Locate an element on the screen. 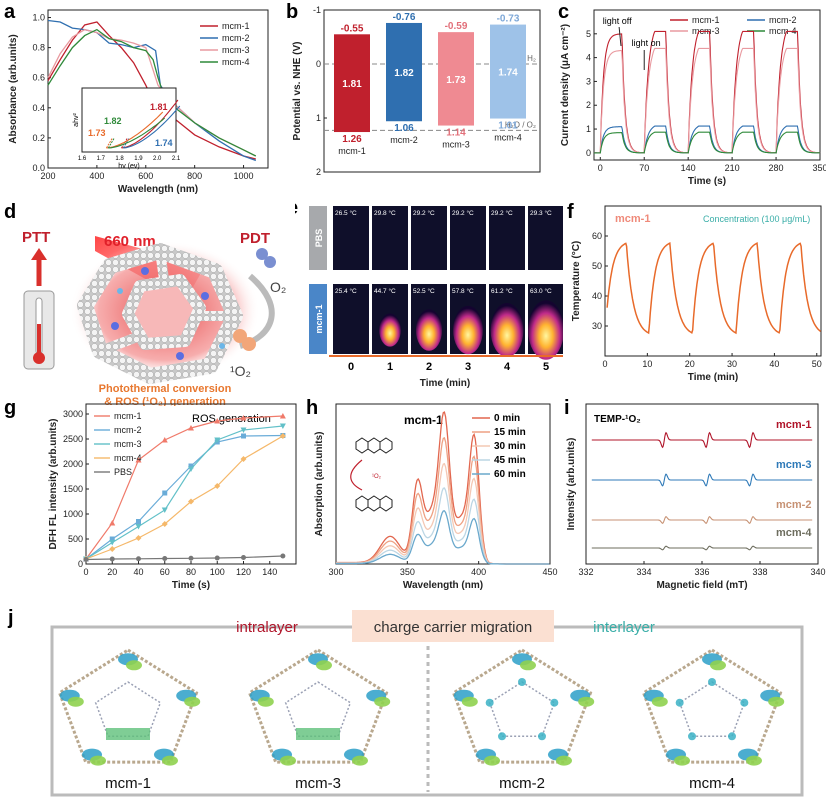 The width and height of the screenshot is (826, 805). g-xtick-label: 80 is located at coordinates (191, 572).